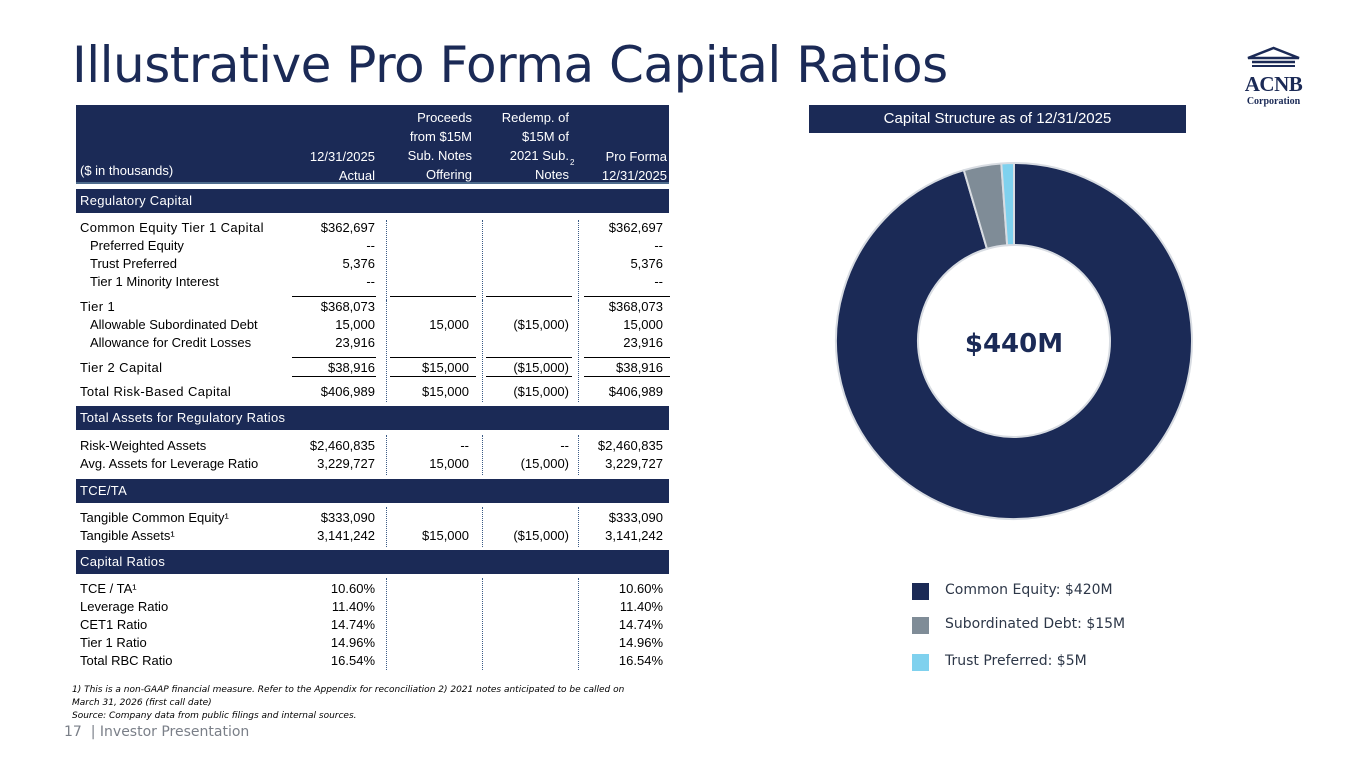 Image resolution: width=1365 pixels, height=768 pixels. What do you see at coordinates (510, 65) in the screenshot?
I see `page-title: Illustrative Pro Forma Capital Ratios` at bounding box center [510, 65].